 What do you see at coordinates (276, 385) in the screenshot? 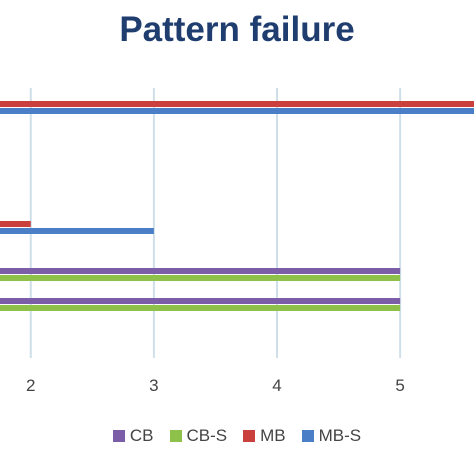
I see `x-tick-label: 4` at bounding box center [276, 385].